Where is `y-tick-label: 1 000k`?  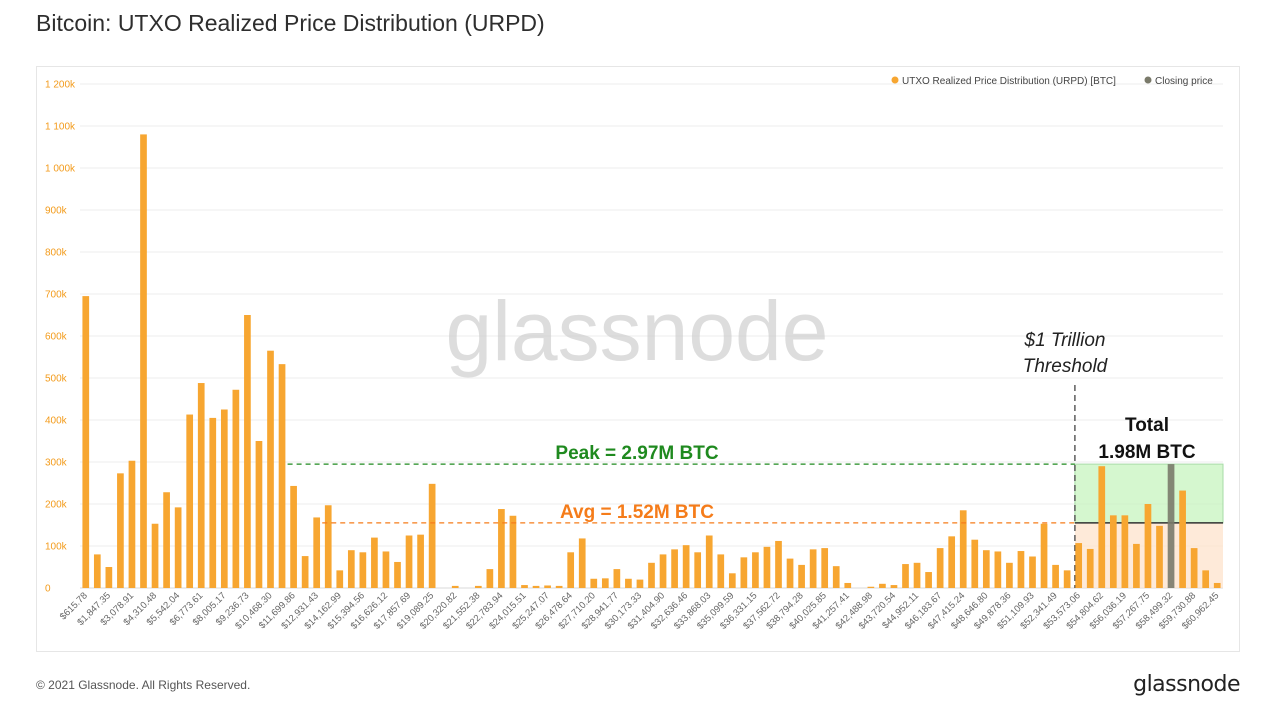 y-tick-label: 1 000k is located at coordinates (60, 169).